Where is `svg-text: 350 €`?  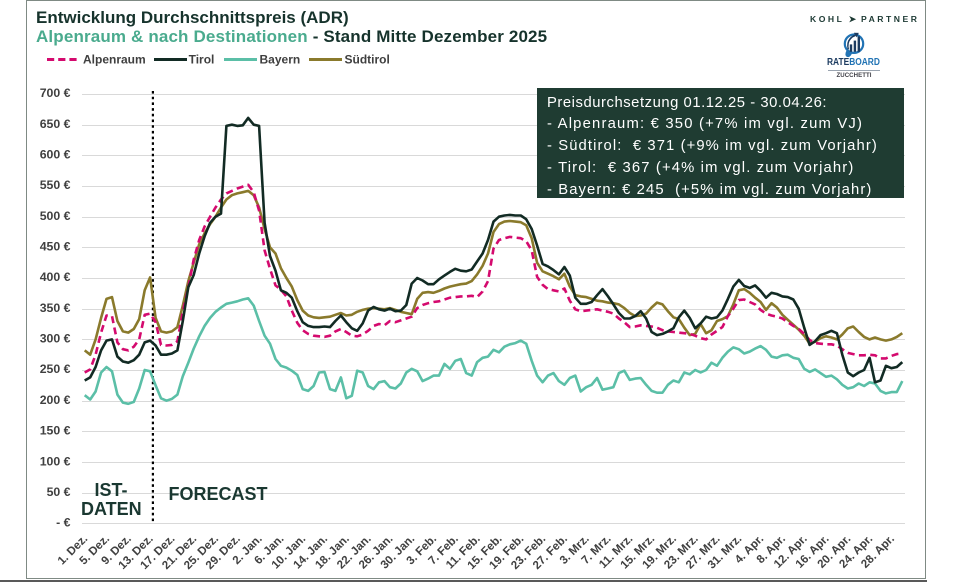 svg-text: 350 € is located at coordinates (55, 308).